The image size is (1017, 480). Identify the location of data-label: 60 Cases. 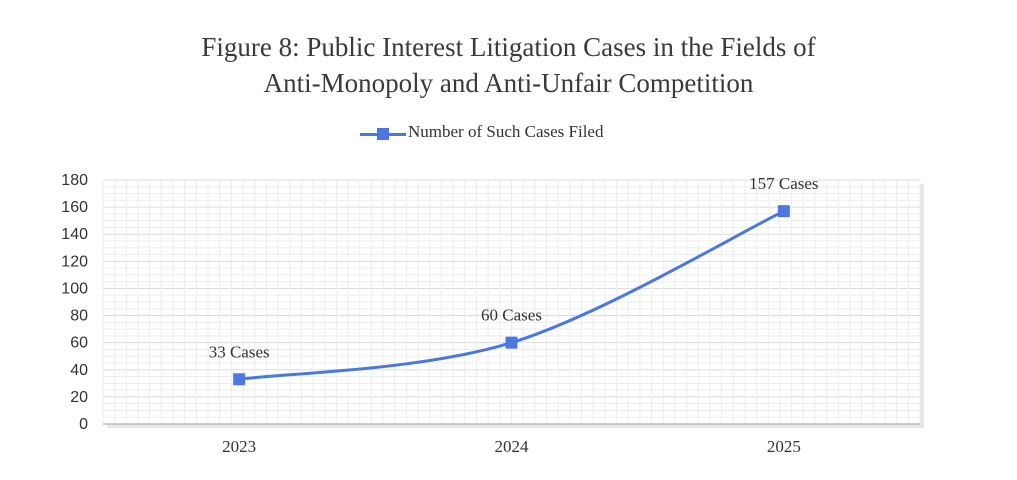
(511, 315).